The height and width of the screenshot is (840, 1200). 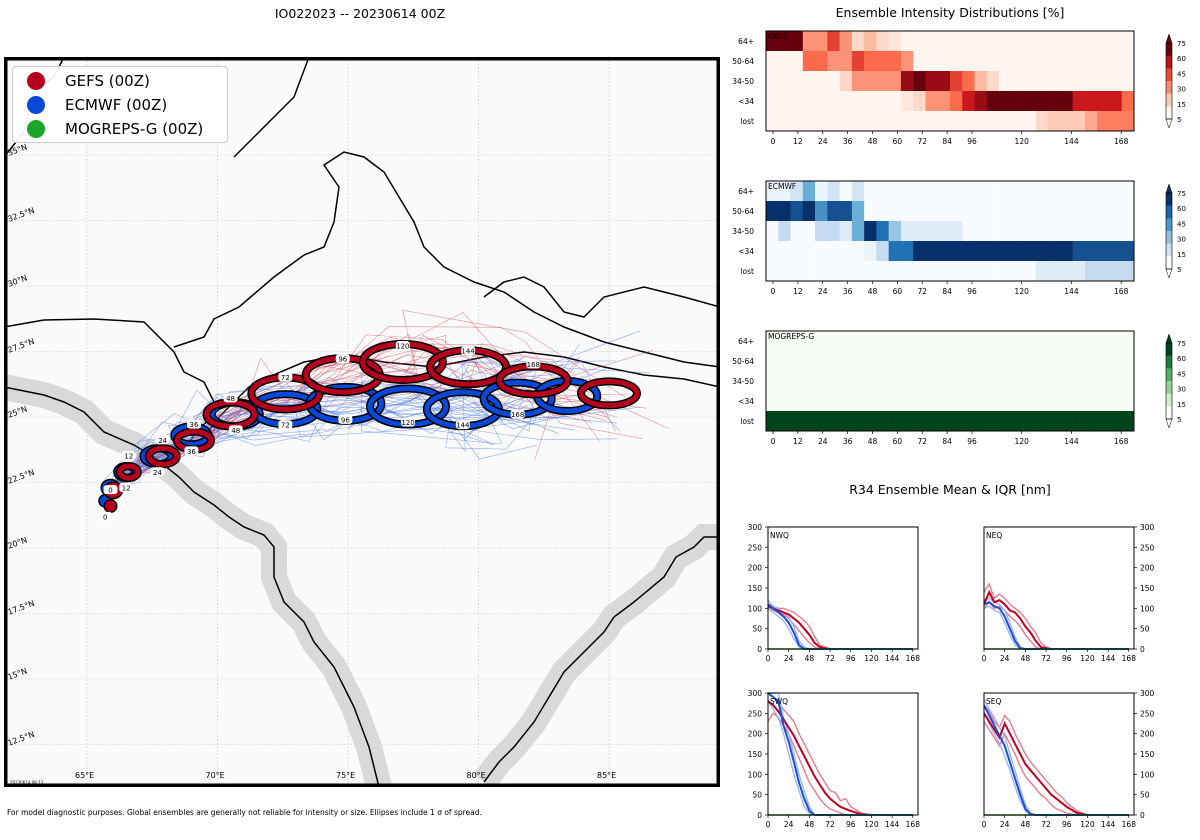 I want to click on r34-x-tick-label: 96, so click(x=851, y=658).